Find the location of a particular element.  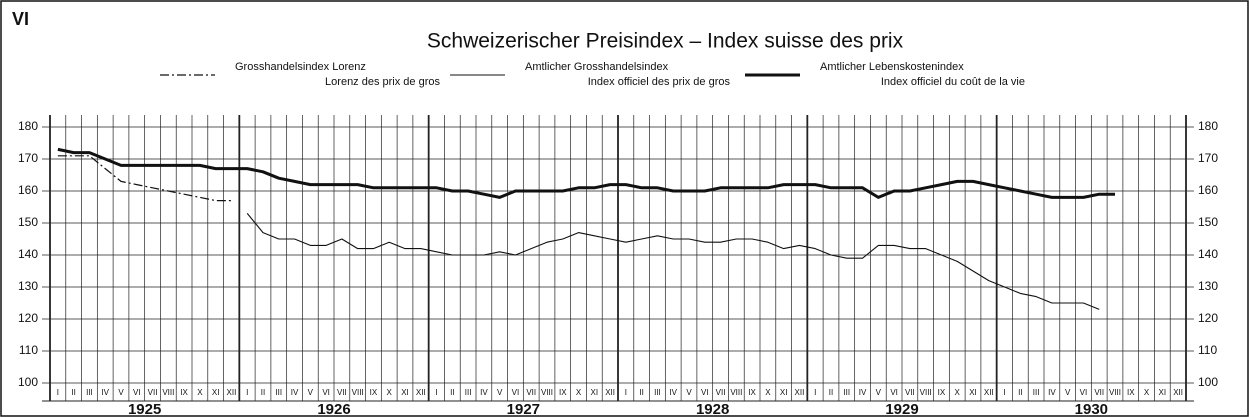

y-tick-label: 110 is located at coordinates (28, 350).